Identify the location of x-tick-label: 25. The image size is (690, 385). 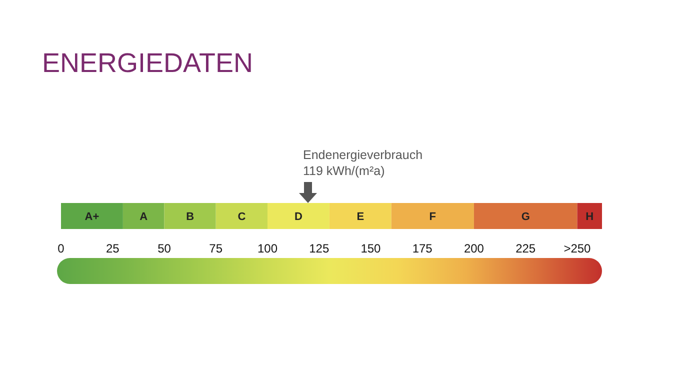
(113, 249).